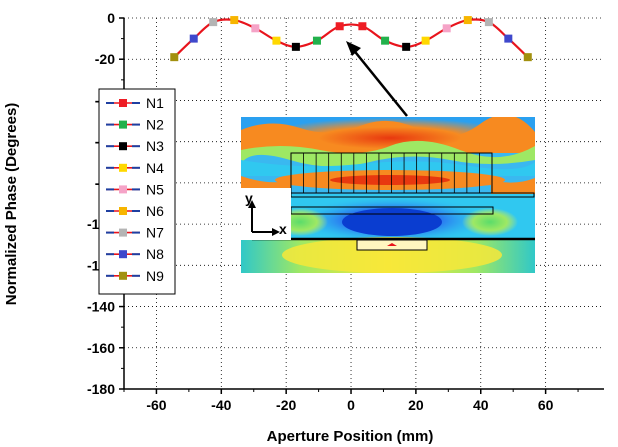  I want to click on x-tick-label: 20, so click(416, 405).